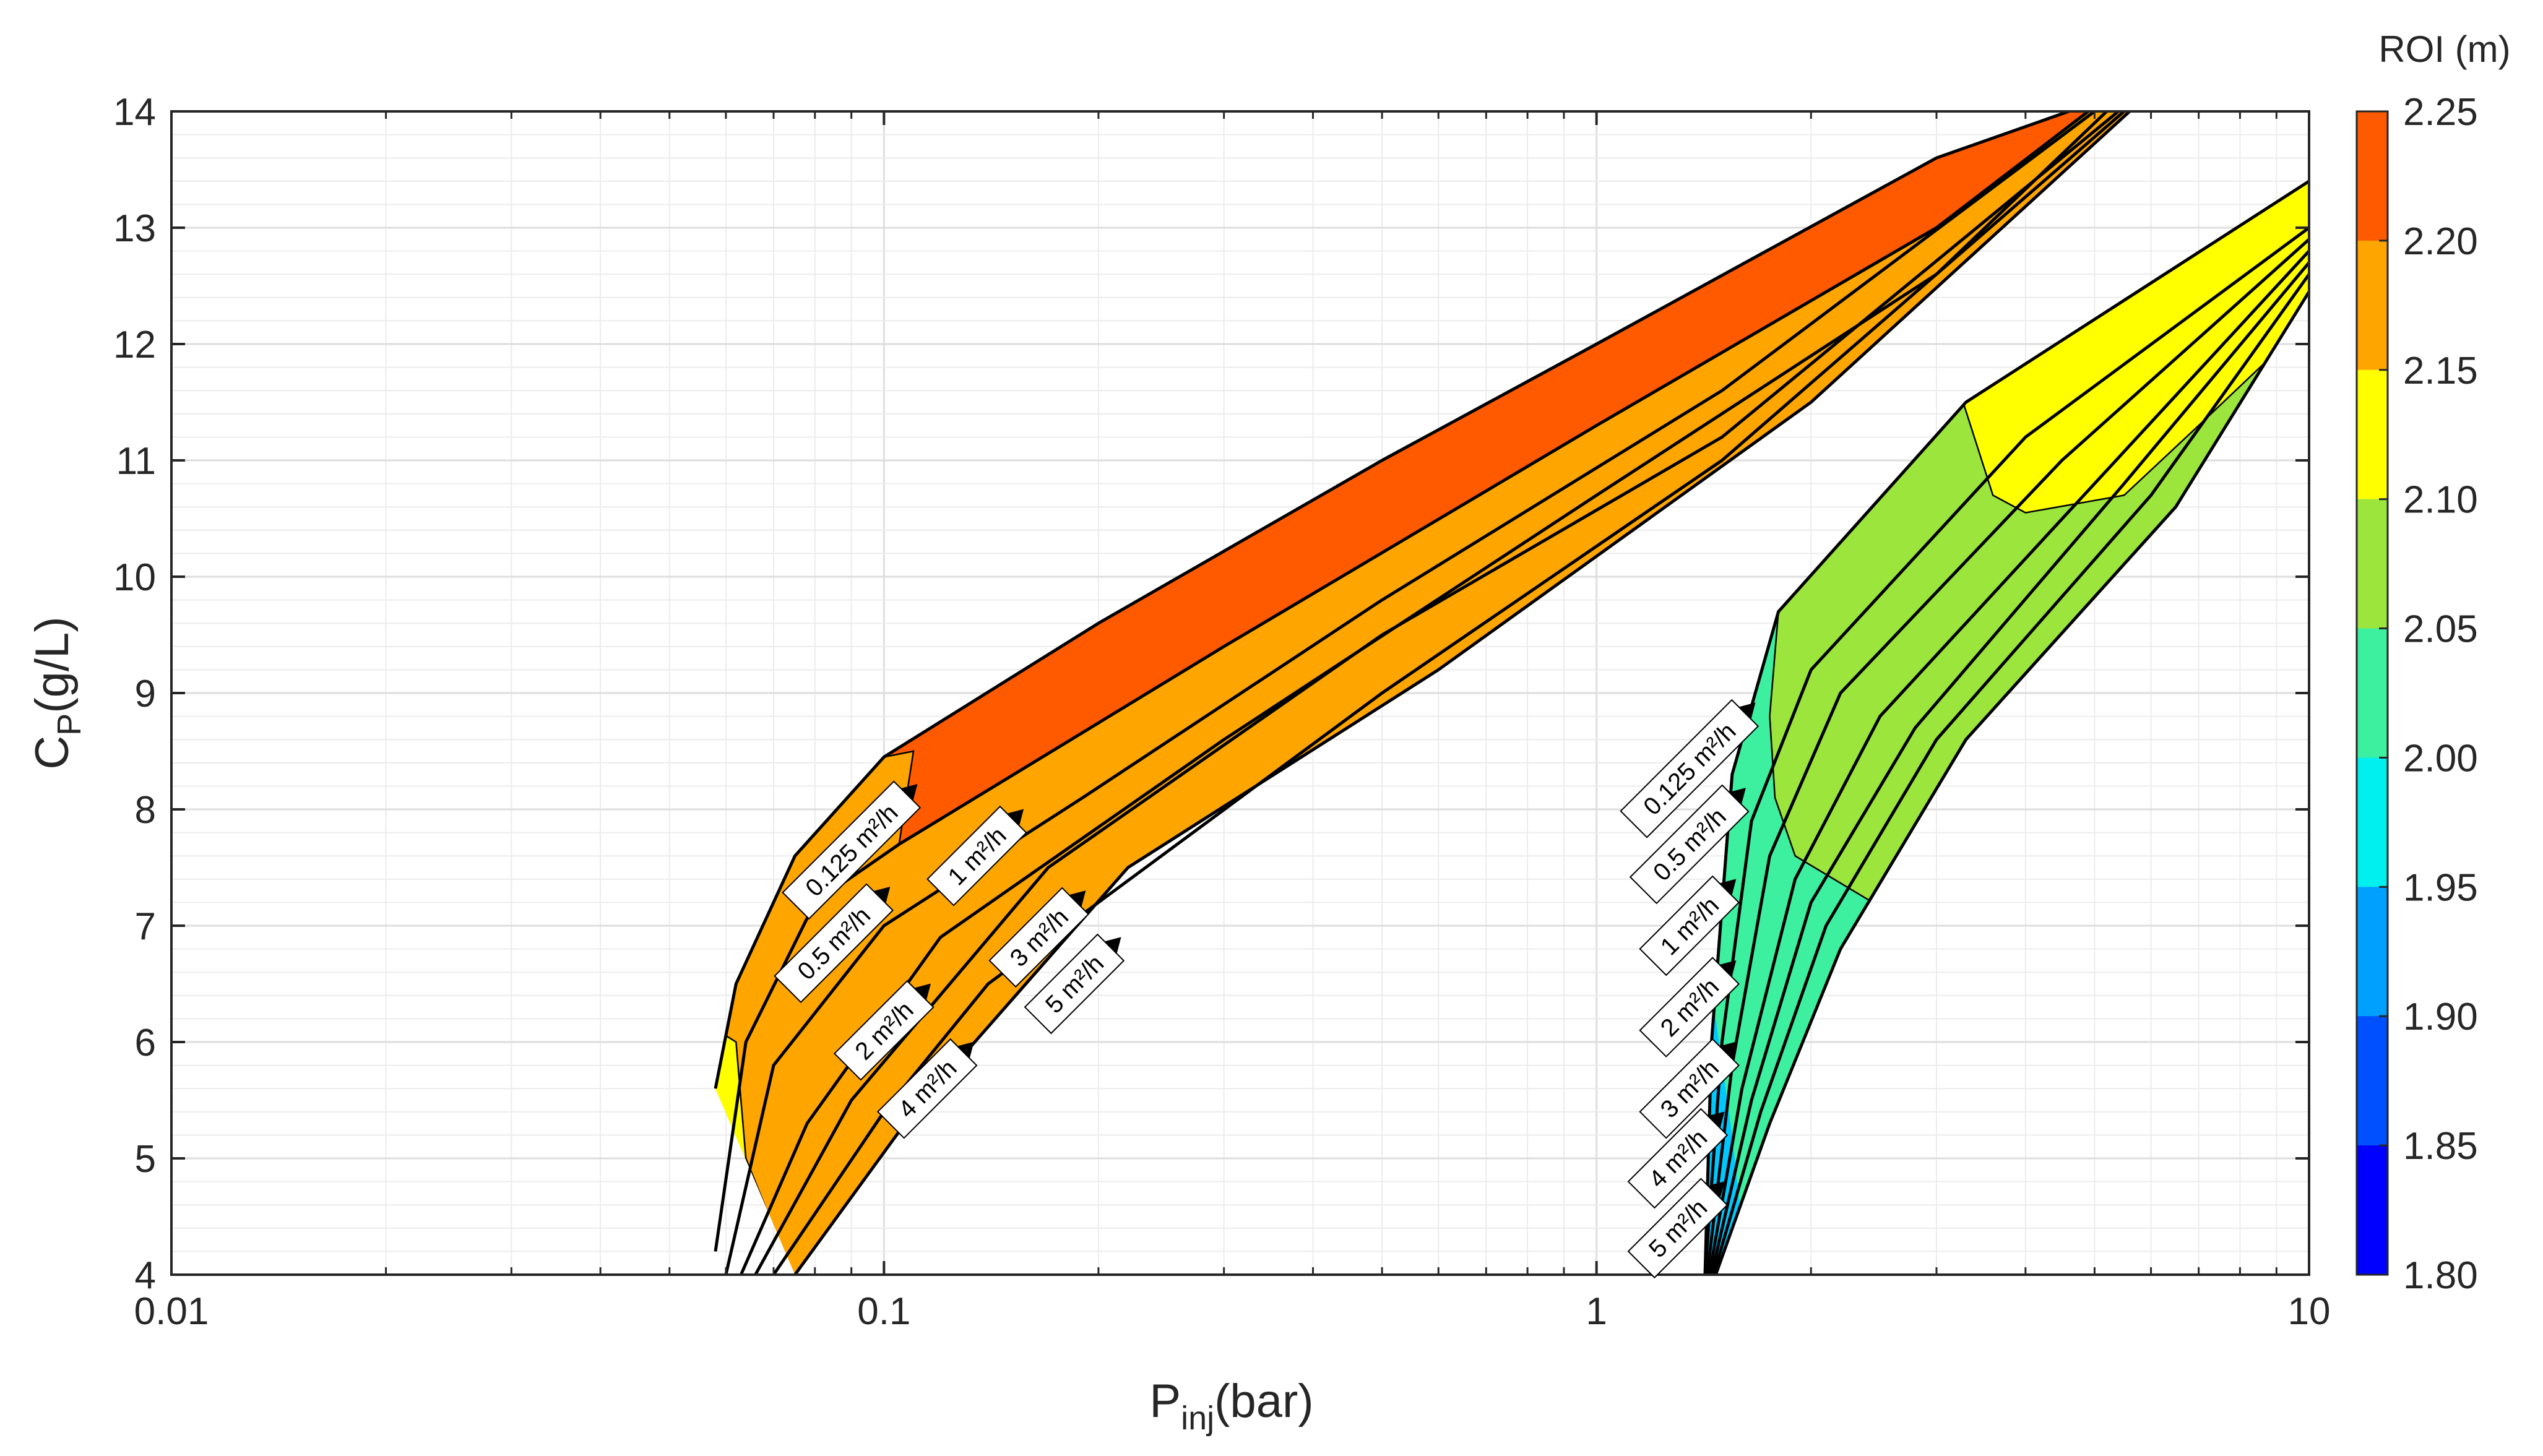 The height and width of the screenshot is (1456, 2543). I want to click on flow-label: 2 m²/h, so click(884, 1030).